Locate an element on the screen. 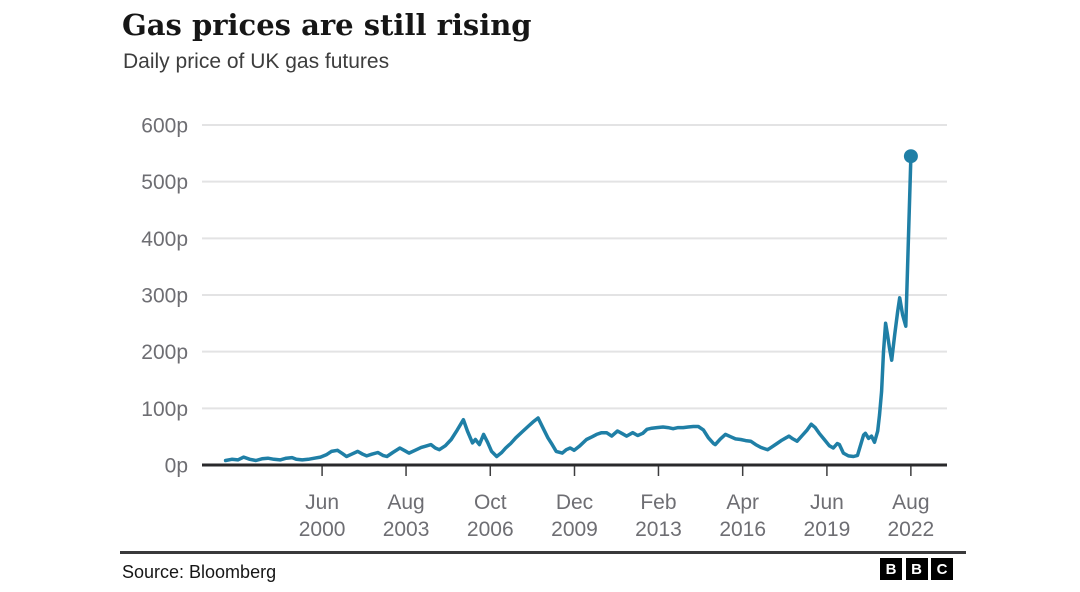 Image resolution: width=1080 pixels, height=592 pixels. x-axis-tick-year: 2013 is located at coordinates (658, 529).